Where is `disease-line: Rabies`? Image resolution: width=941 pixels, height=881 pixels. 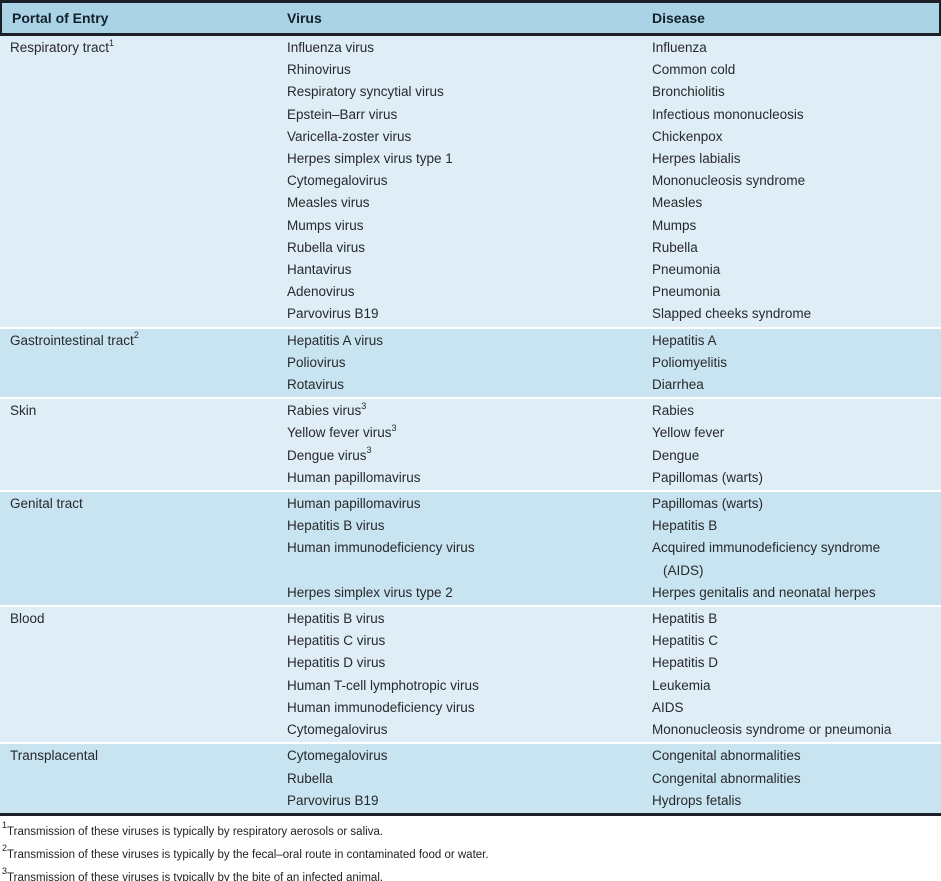 disease-line: Rabies is located at coordinates (673, 411).